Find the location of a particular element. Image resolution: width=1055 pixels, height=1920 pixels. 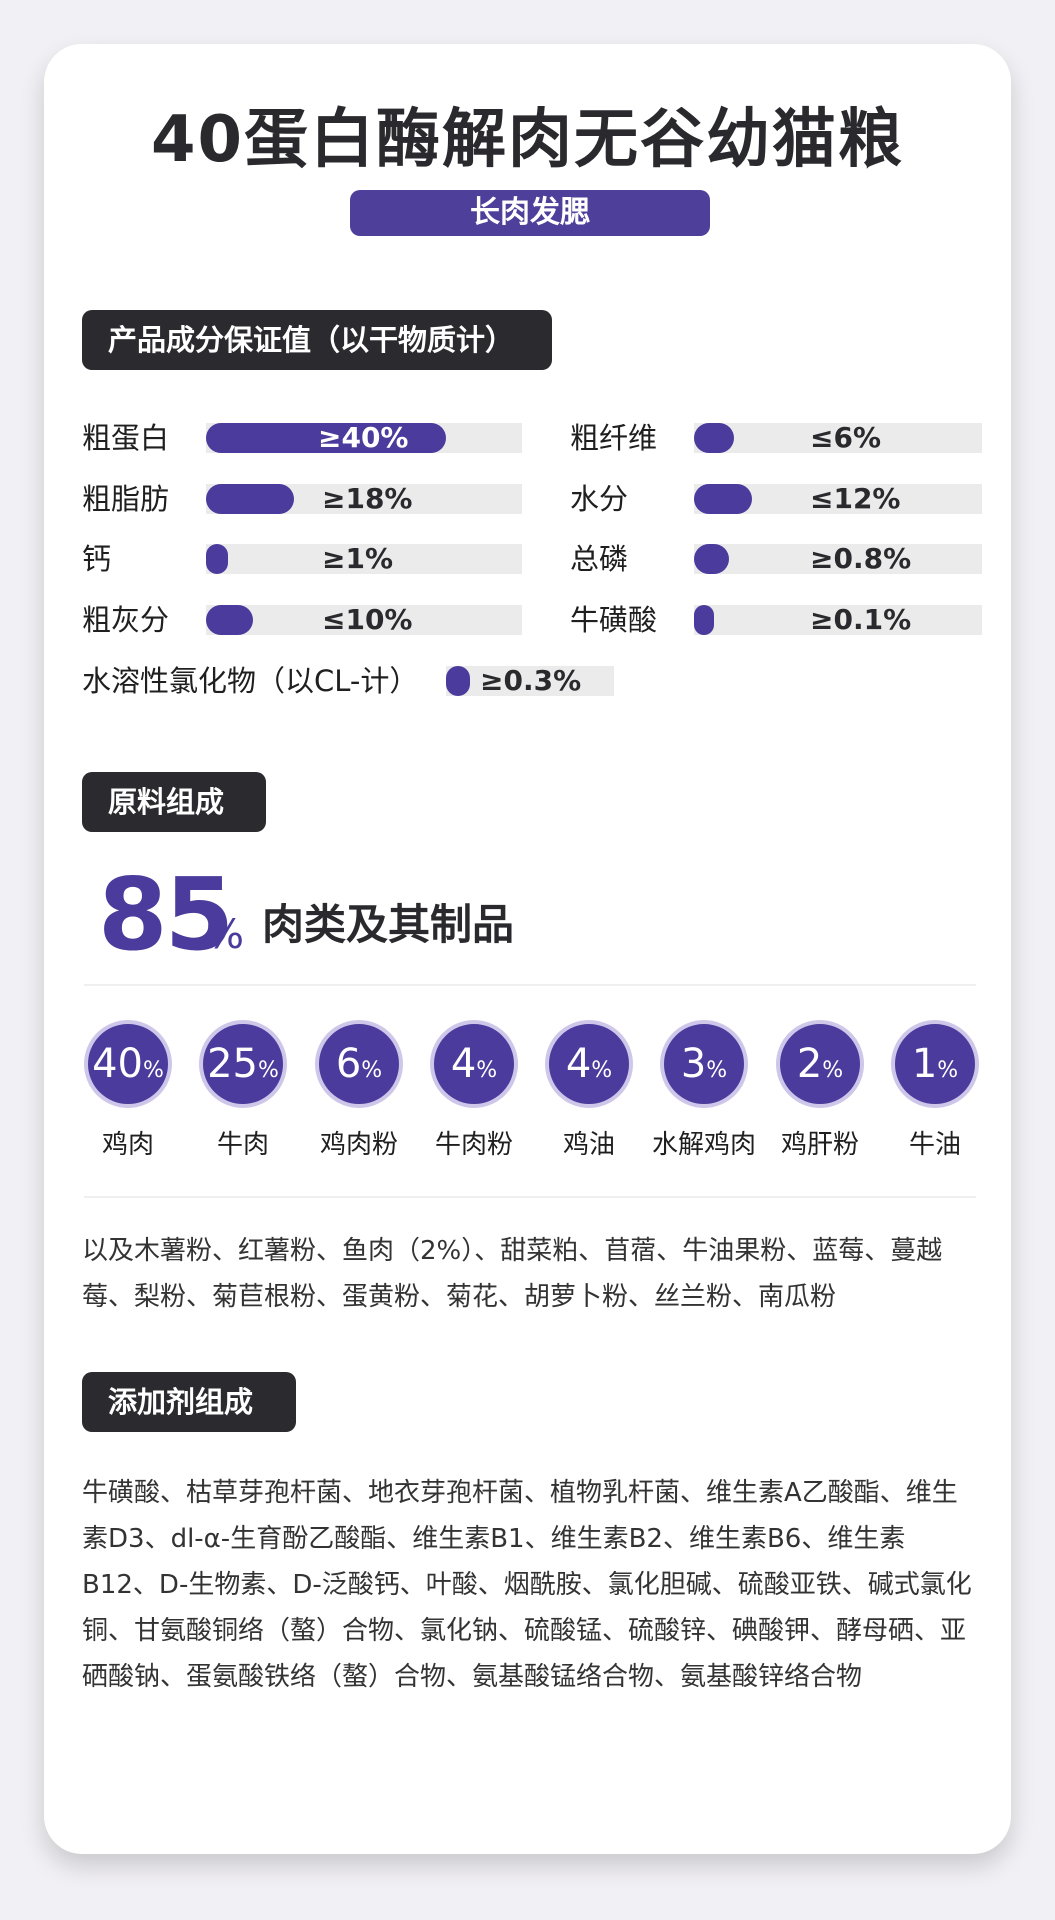

additives-heading: 添加剂组成 is located at coordinates (189, 1402).